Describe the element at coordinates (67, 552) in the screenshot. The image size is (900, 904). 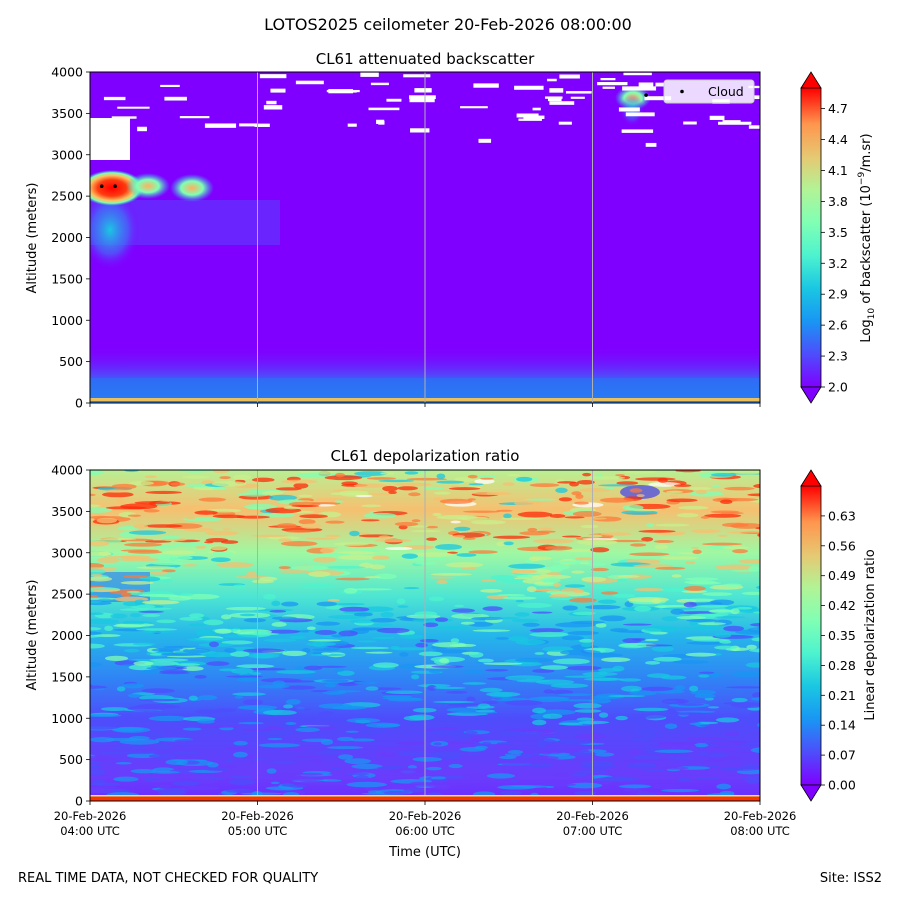
I see `y-tick-label: 3000` at that location.